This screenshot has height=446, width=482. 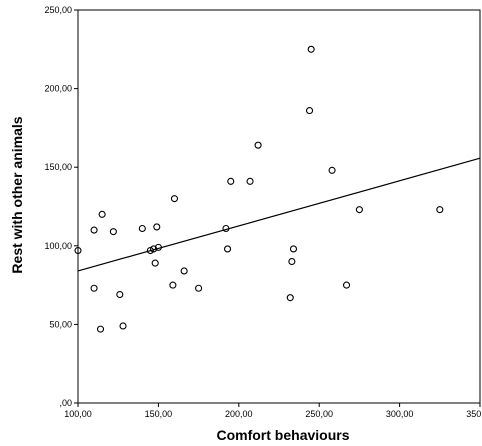 I want to click on y-axis-ticks: ,00 50,00 100,00 150,00 200,00 250,00, so click(x=61, y=206).